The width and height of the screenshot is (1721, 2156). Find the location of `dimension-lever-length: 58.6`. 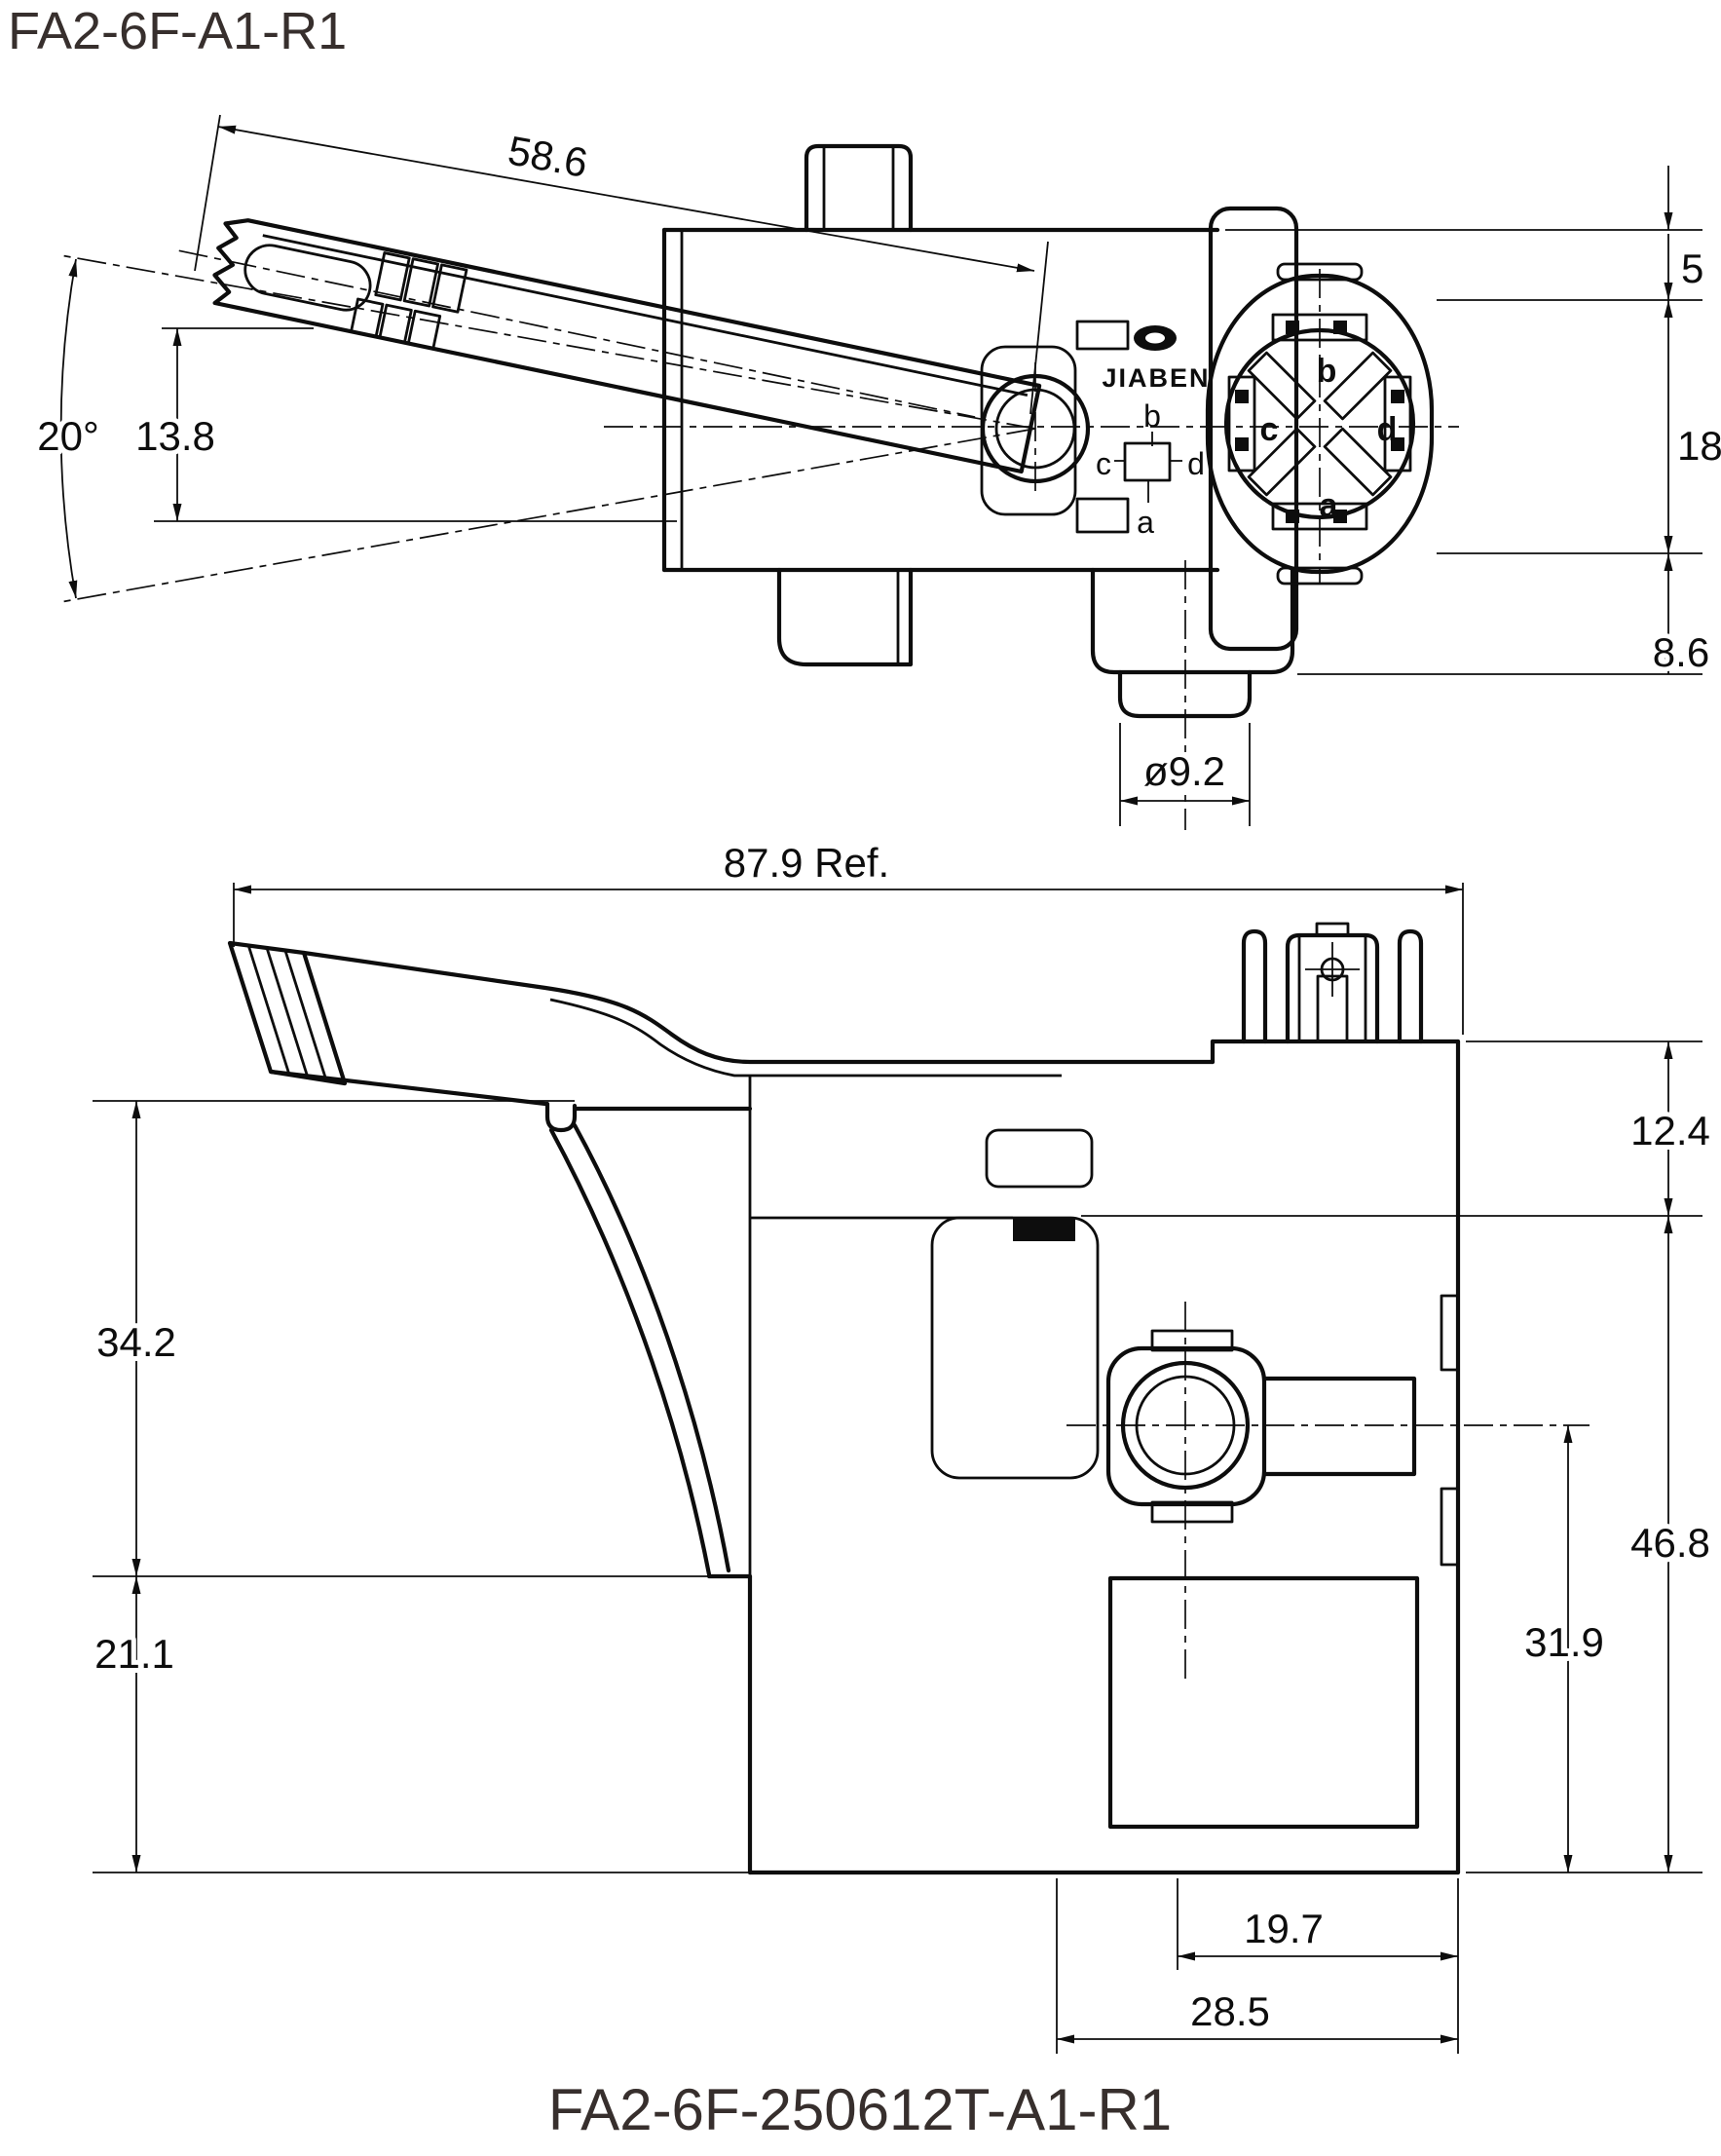

dimension-lever-length: 58.6 is located at coordinates (621, 264).